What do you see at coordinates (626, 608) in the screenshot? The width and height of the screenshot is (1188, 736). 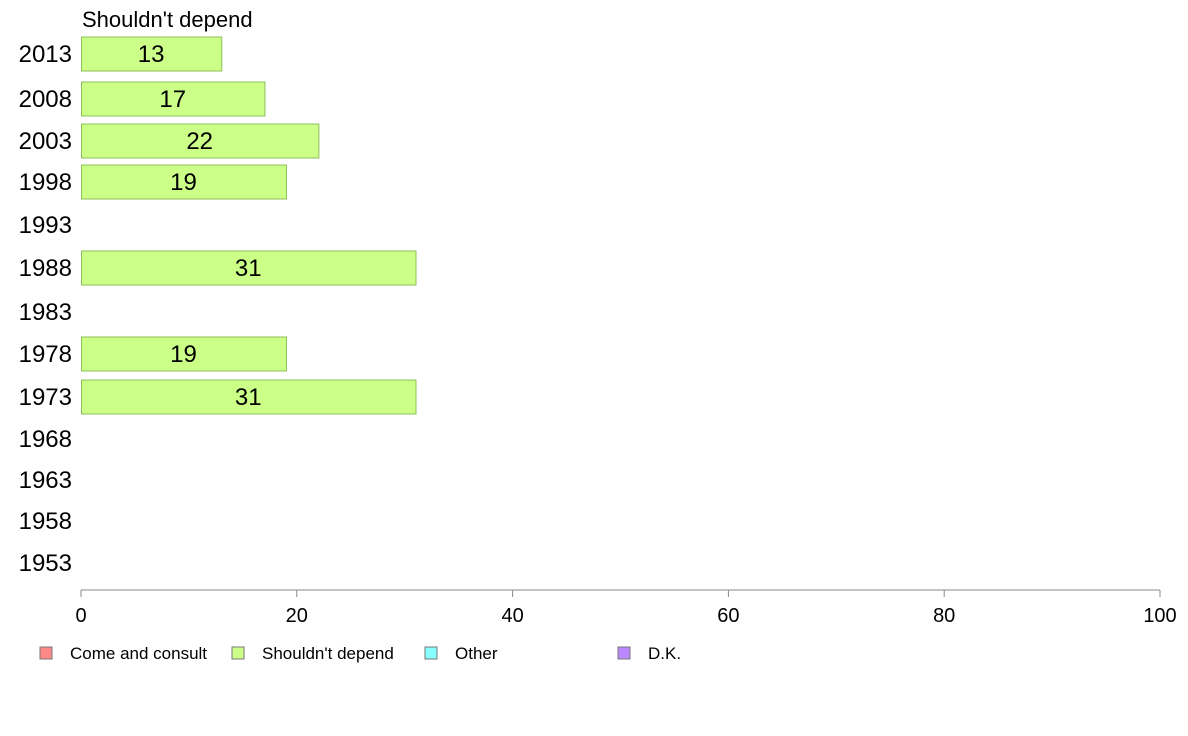 I see `x-axis: 0 20 40 60 80 100` at bounding box center [626, 608].